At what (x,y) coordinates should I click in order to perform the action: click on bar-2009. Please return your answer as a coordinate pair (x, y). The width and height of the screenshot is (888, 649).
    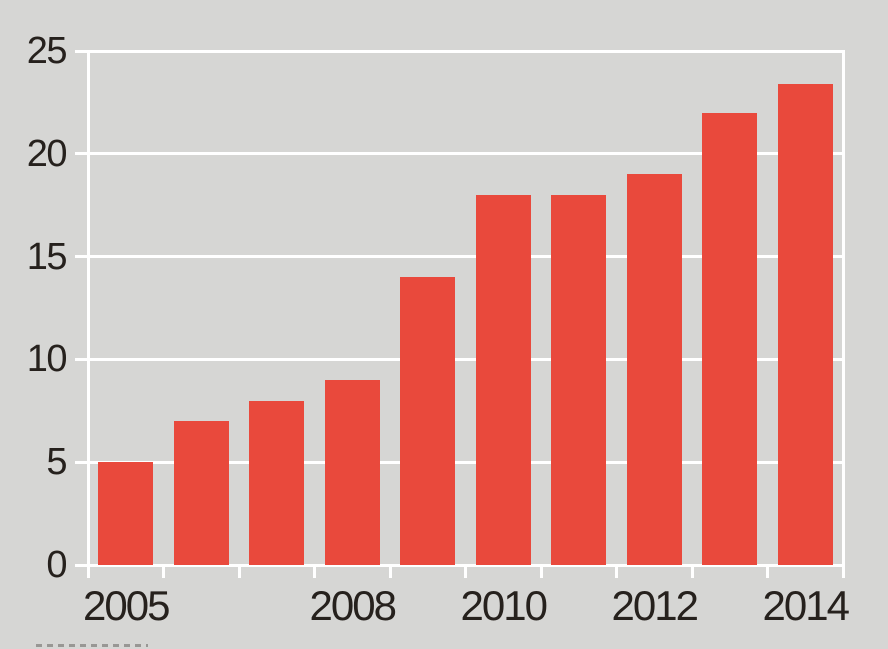
    Looking at the image, I should click on (428, 421).